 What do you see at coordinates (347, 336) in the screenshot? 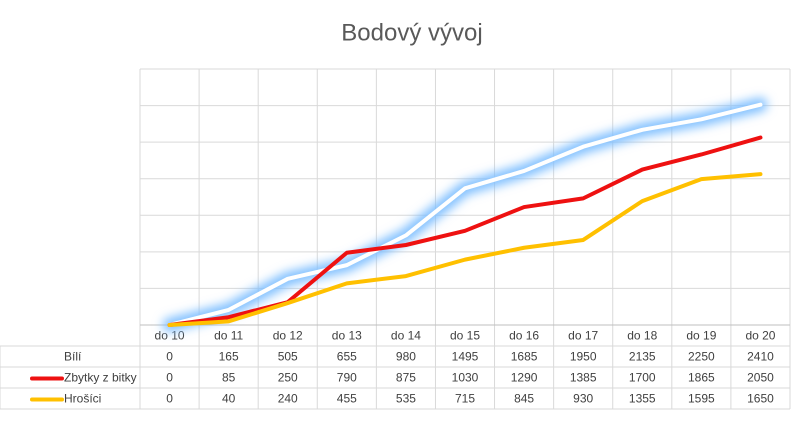
I see `x-tick-label: do 13` at bounding box center [347, 336].